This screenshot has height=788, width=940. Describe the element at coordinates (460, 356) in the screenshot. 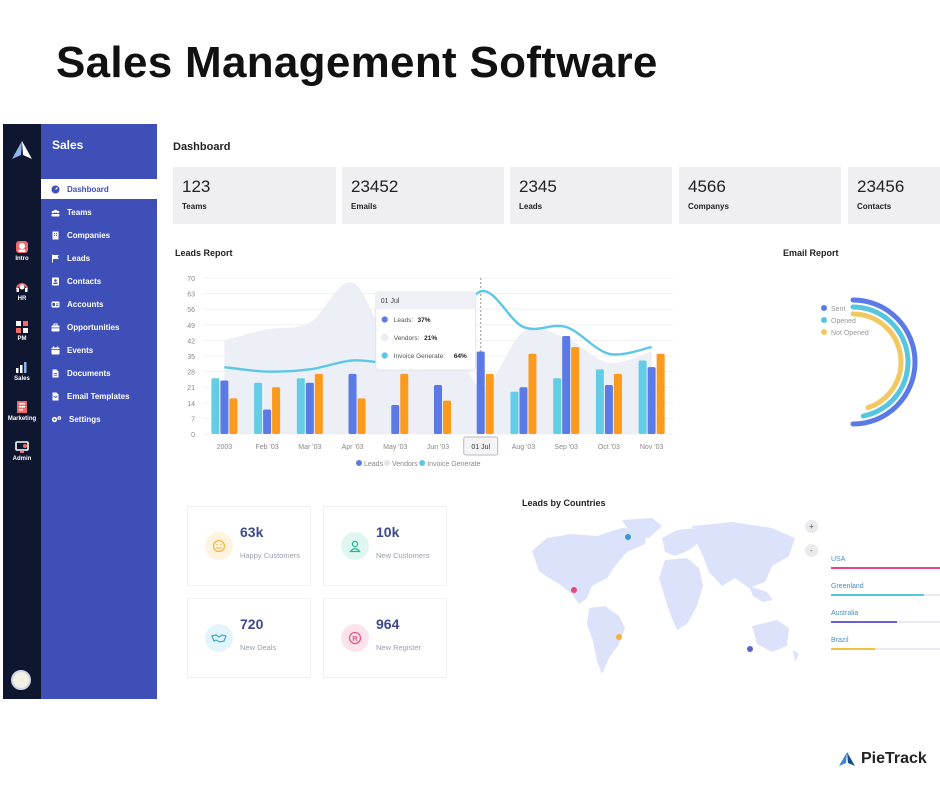

I see `tooltip-value: 64%` at that location.